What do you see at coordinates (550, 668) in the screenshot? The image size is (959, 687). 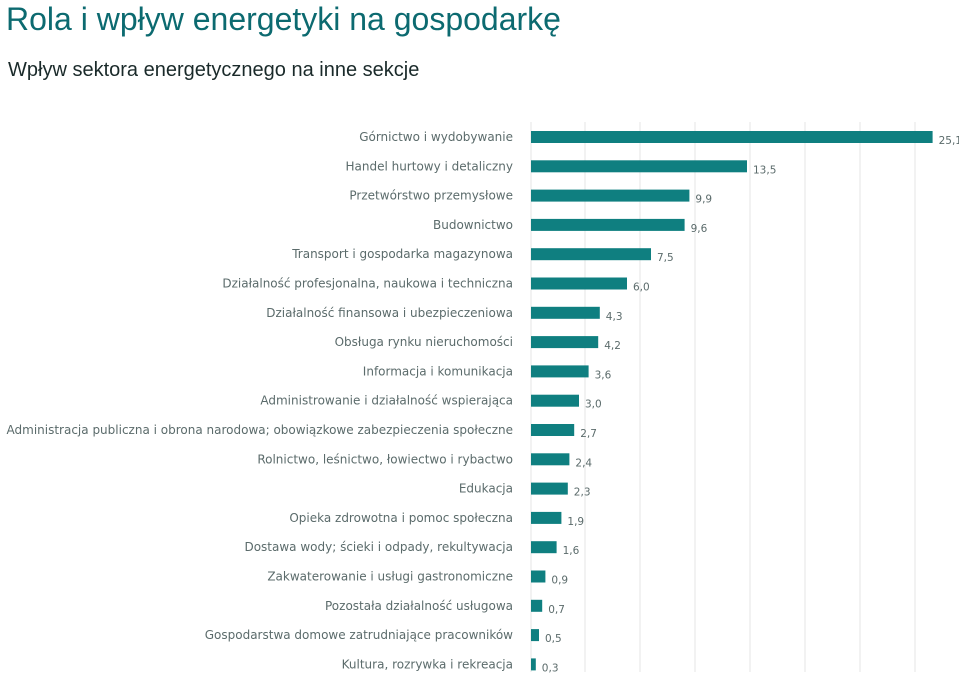 I see `value-label: 0,3` at bounding box center [550, 668].